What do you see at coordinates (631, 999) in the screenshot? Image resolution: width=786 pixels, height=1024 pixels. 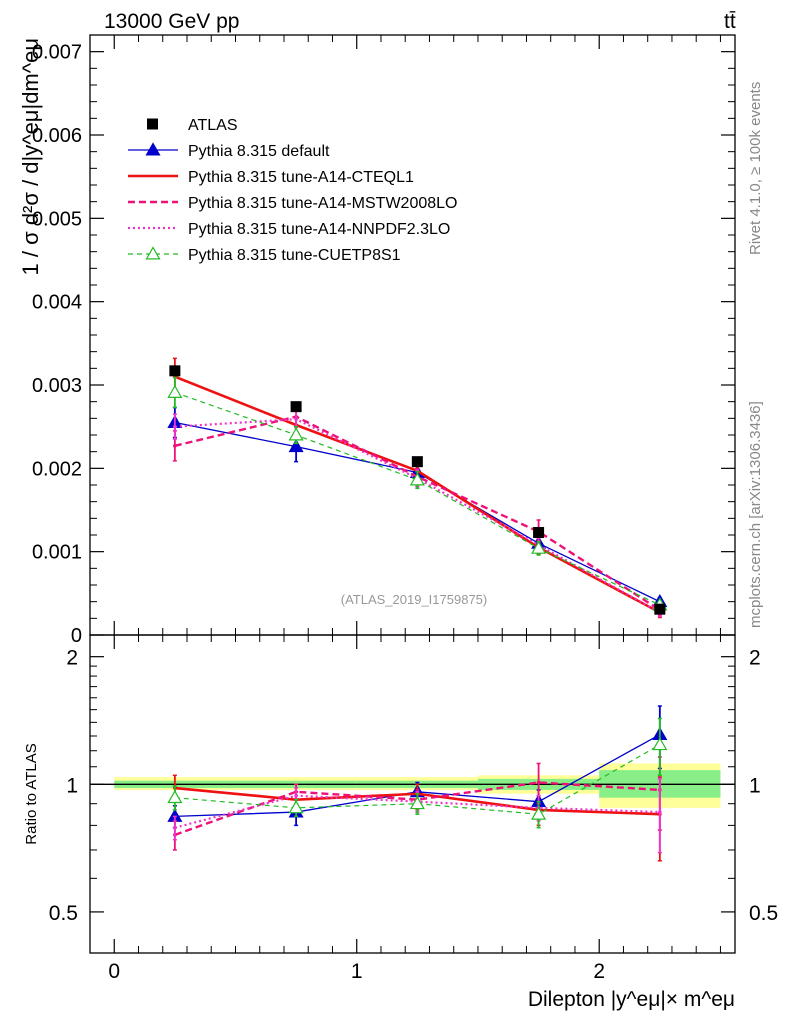 I see `x-axis-label: Dilepton |y^eμ|× m^eμ` at bounding box center [631, 999].